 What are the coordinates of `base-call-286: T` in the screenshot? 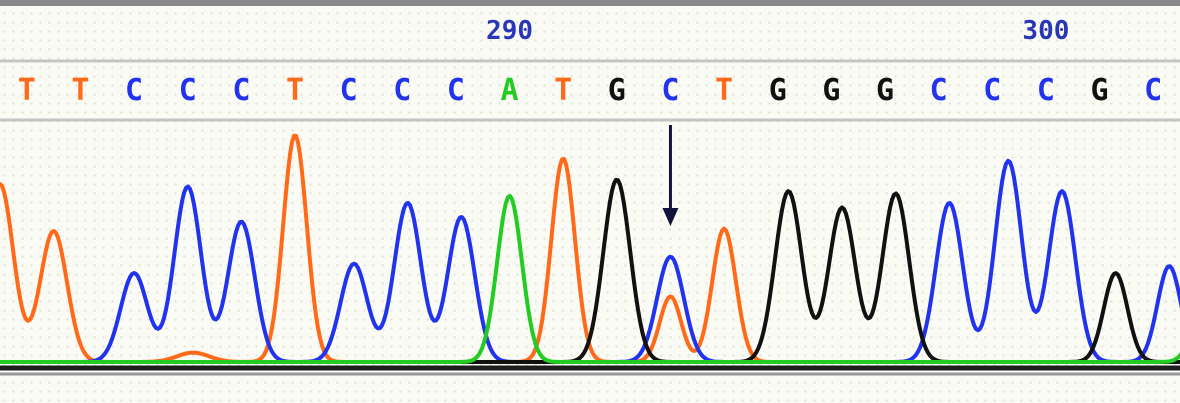 It's located at (295, 90).